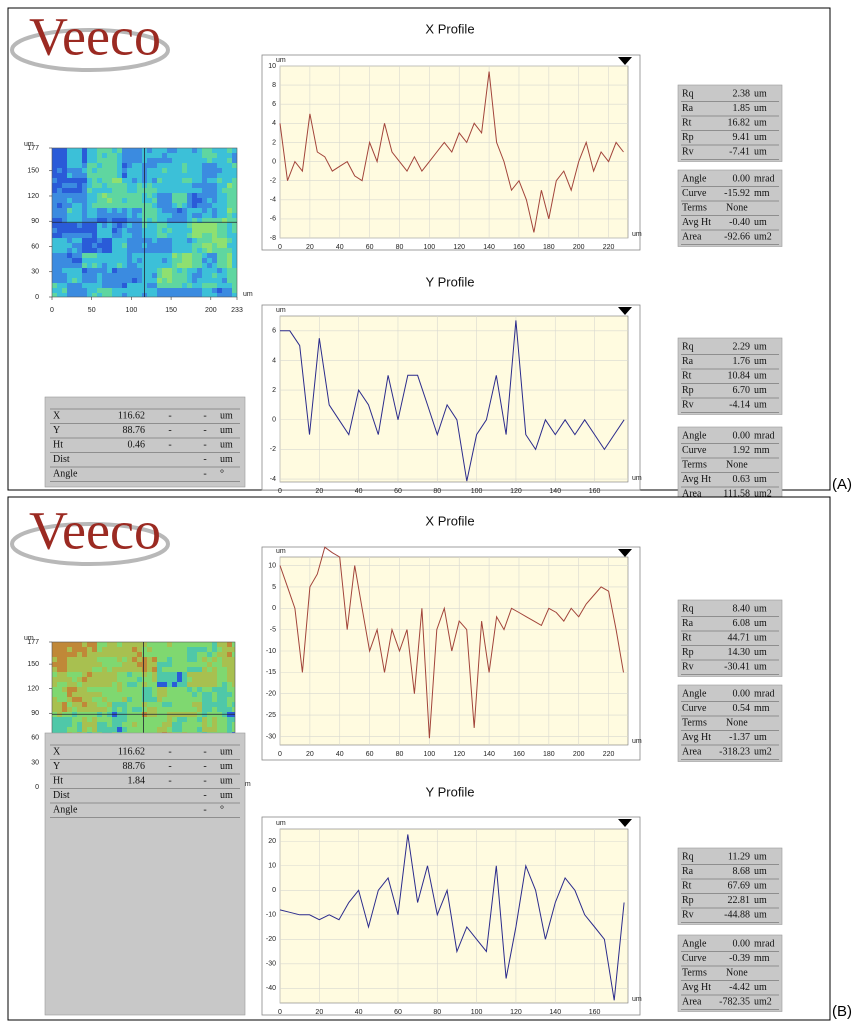 The image size is (858, 1028). What do you see at coordinates (692, 1002) in the screenshot?
I see `stat-label: Area` at bounding box center [692, 1002].